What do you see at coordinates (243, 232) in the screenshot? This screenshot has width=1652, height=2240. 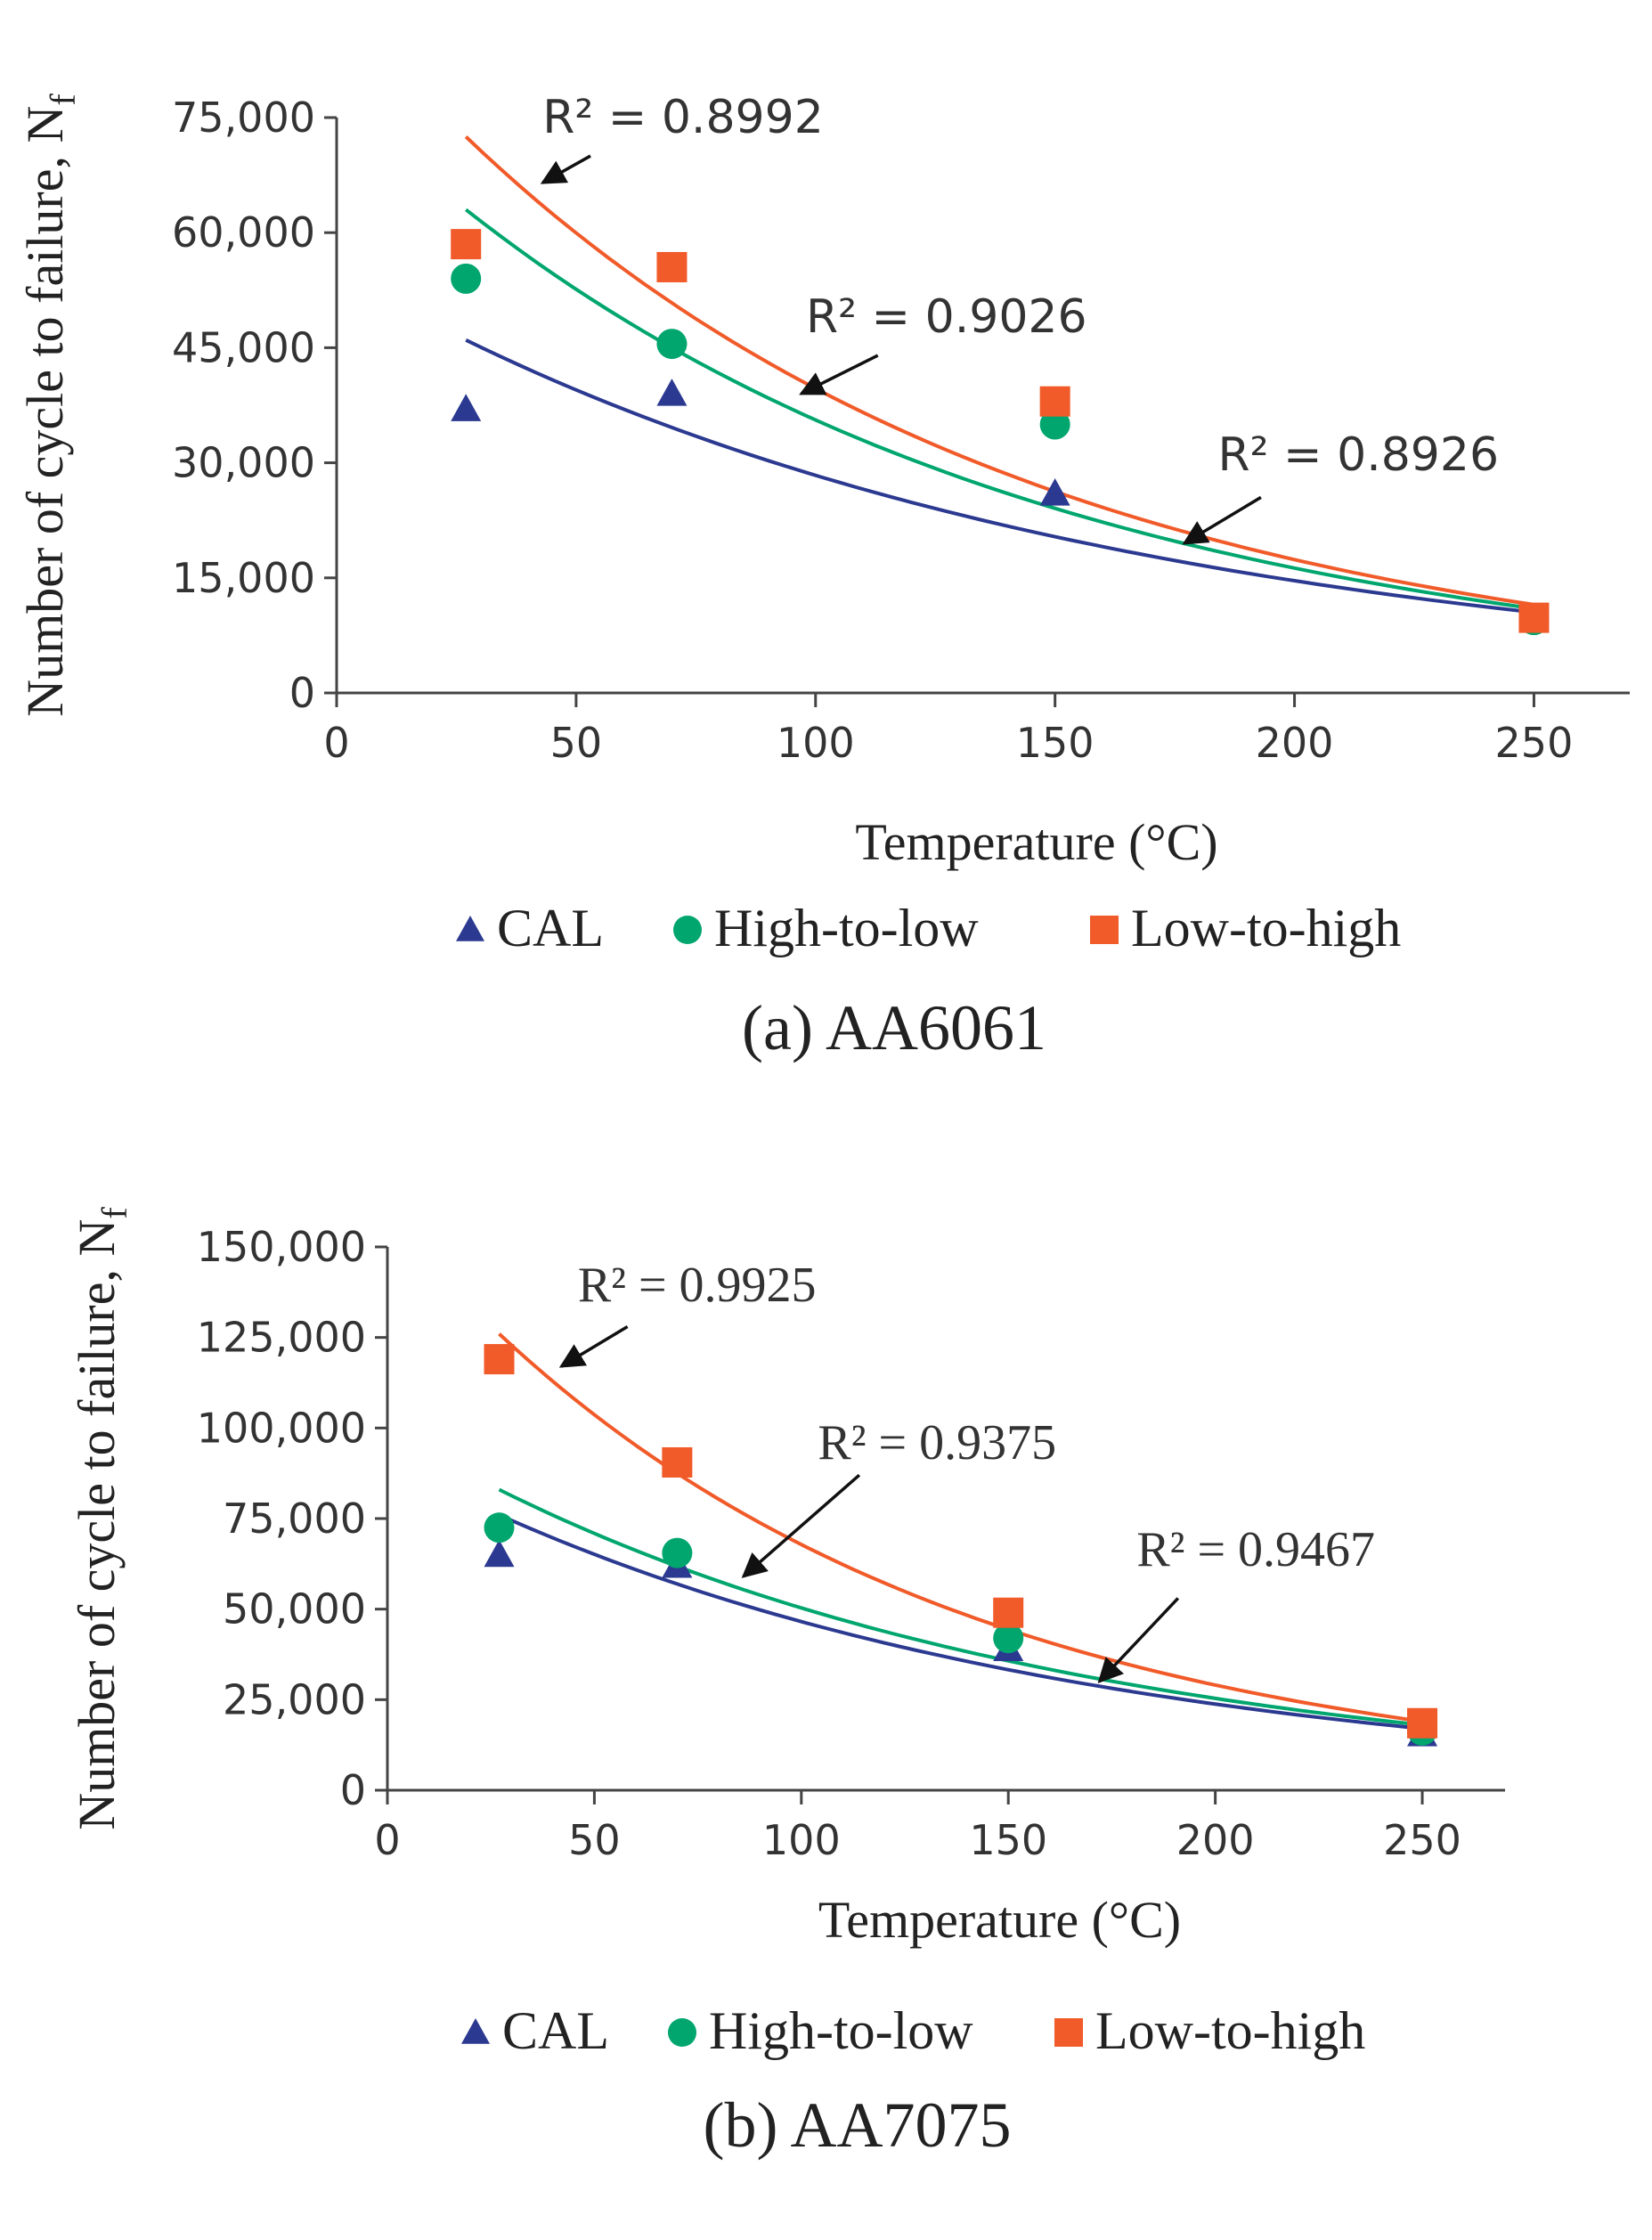 I see `y-tick-label: 60,000` at bounding box center [243, 232].